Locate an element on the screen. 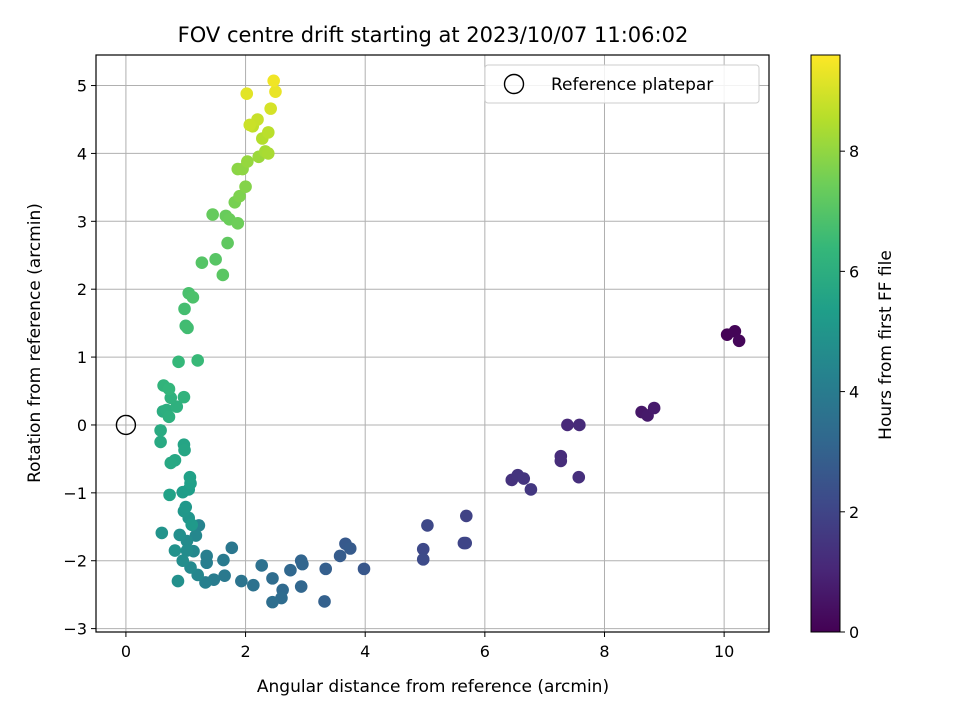  y-axis-label: Rotation from reference (arcmin) is located at coordinates (35, 343).